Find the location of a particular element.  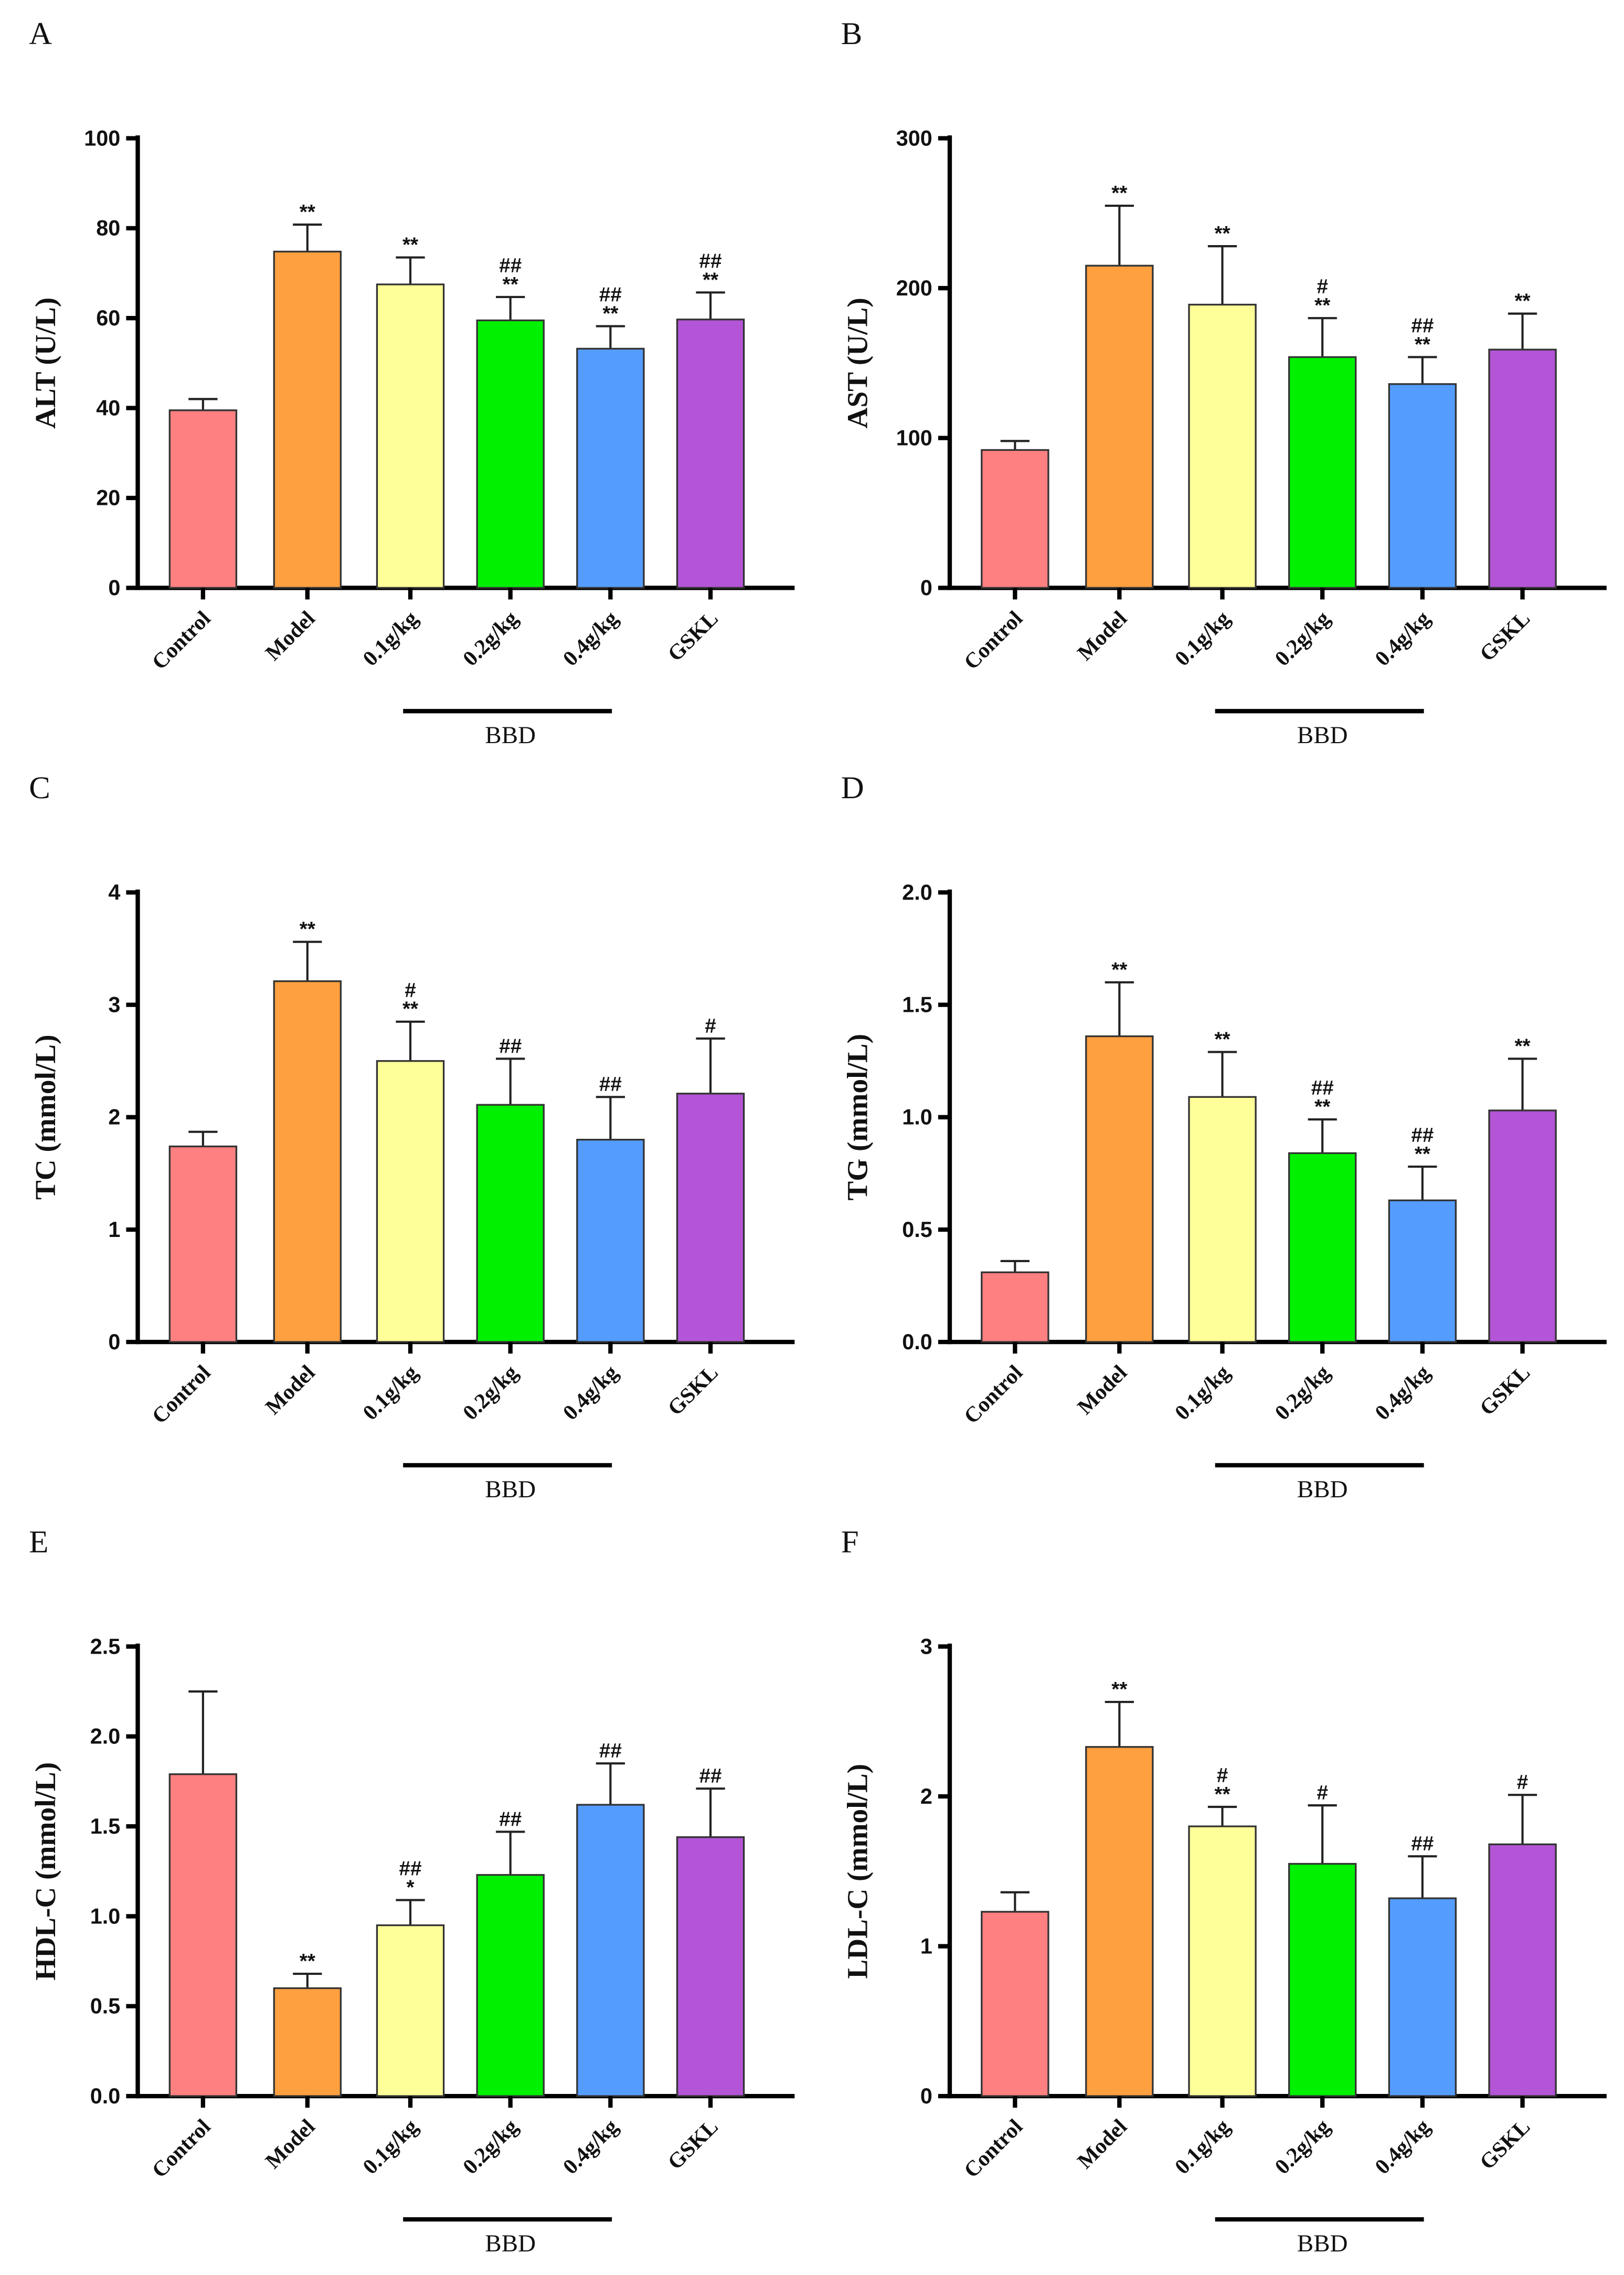

y-tick-label: 0.0 is located at coordinates (105, 2095).